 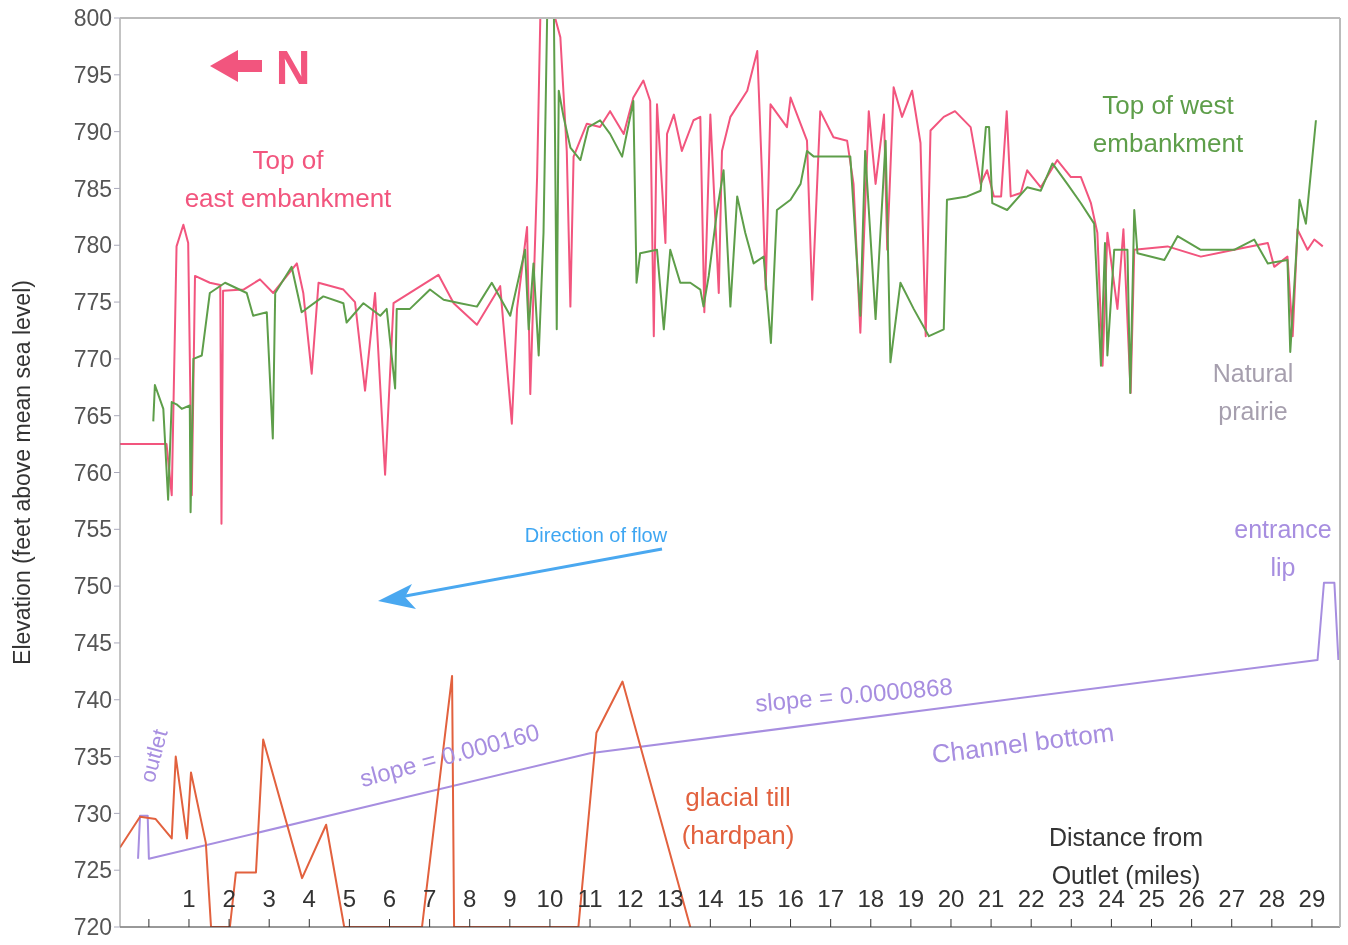 What do you see at coordinates (309, 898) in the screenshot?
I see `x-tick-label: 4` at bounding box center [309, 898].